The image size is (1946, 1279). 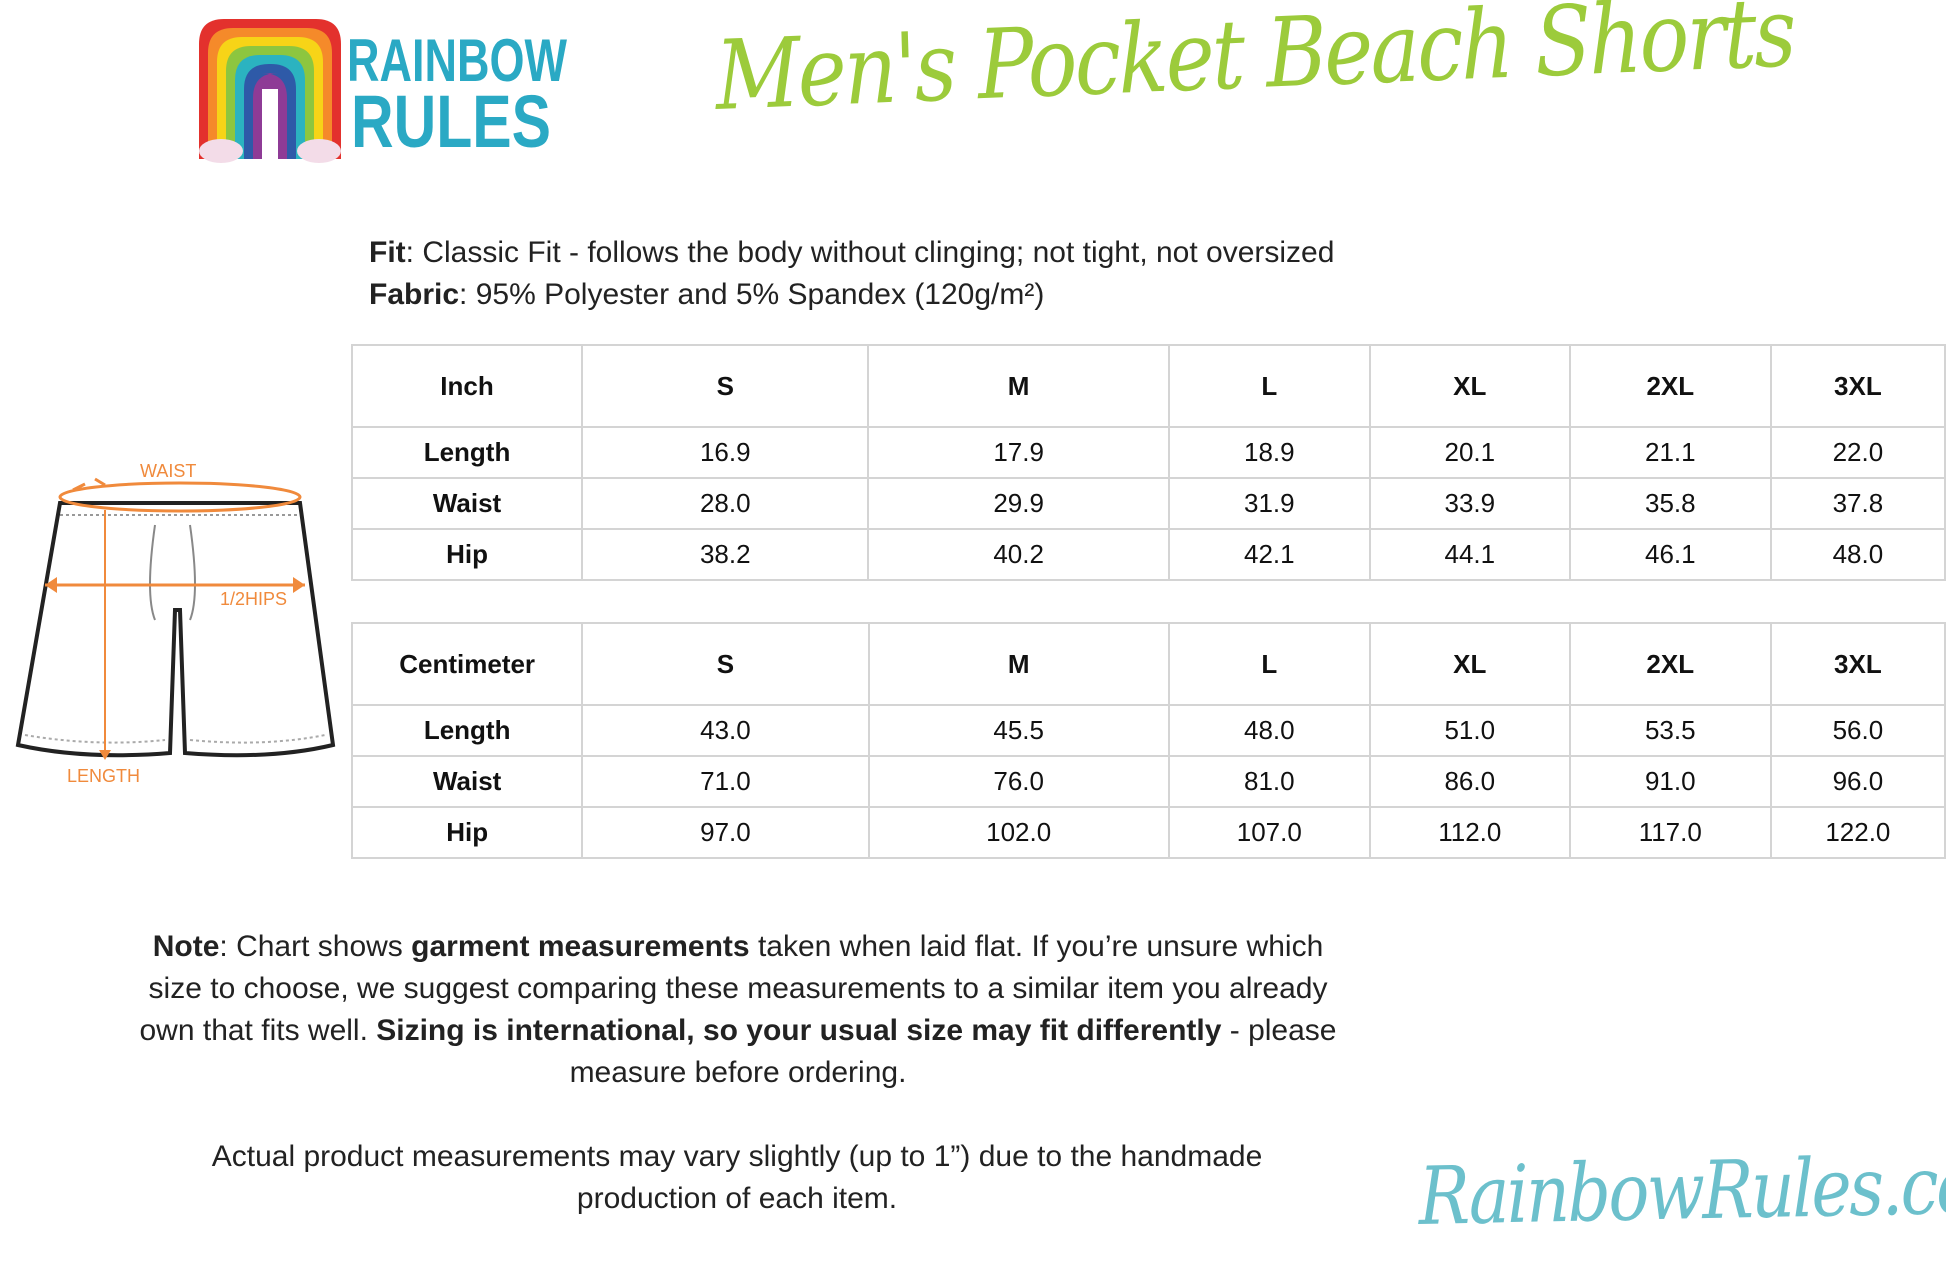 I want to click on table-cell: 33.9, so click(x=1469, y=503).